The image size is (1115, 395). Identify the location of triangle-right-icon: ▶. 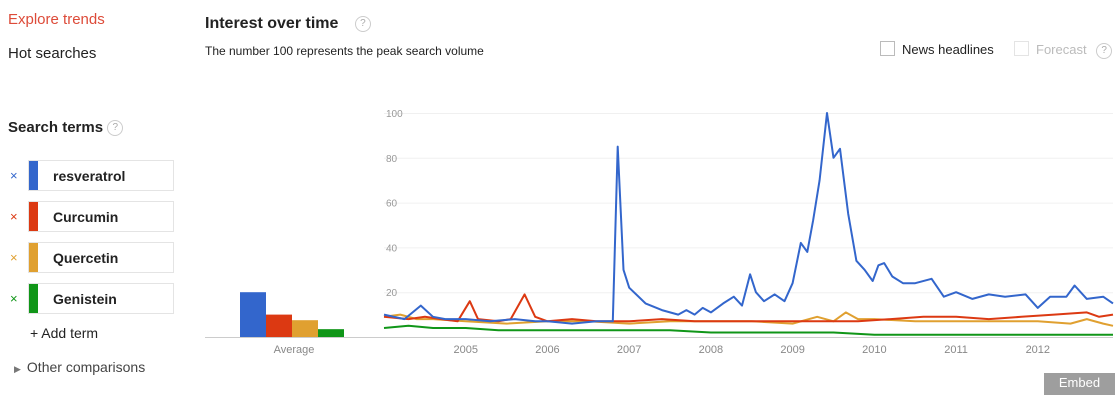
(17, 369).